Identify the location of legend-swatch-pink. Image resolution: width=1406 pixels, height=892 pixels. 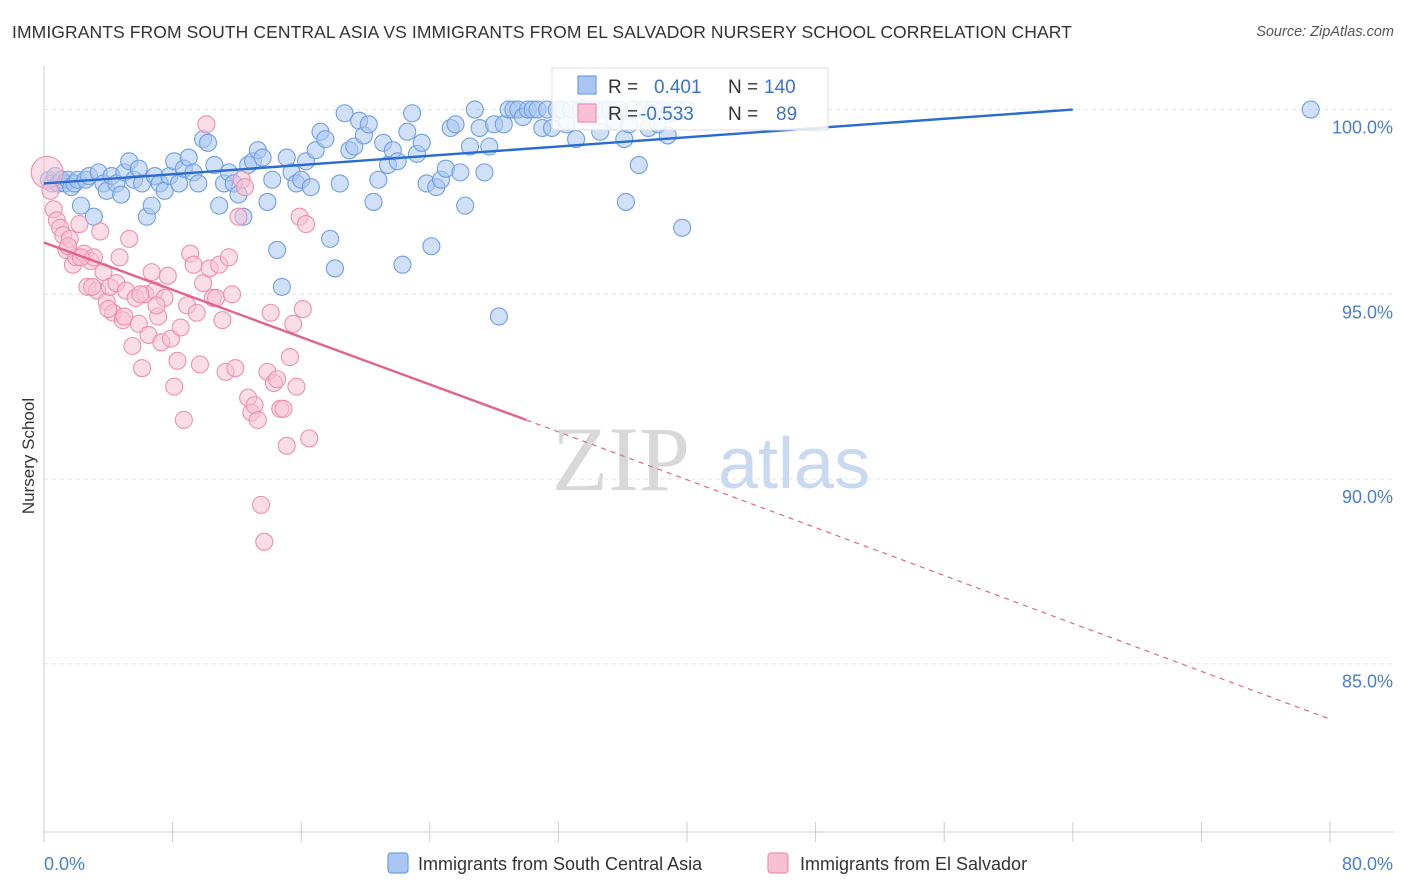
(778, 863).